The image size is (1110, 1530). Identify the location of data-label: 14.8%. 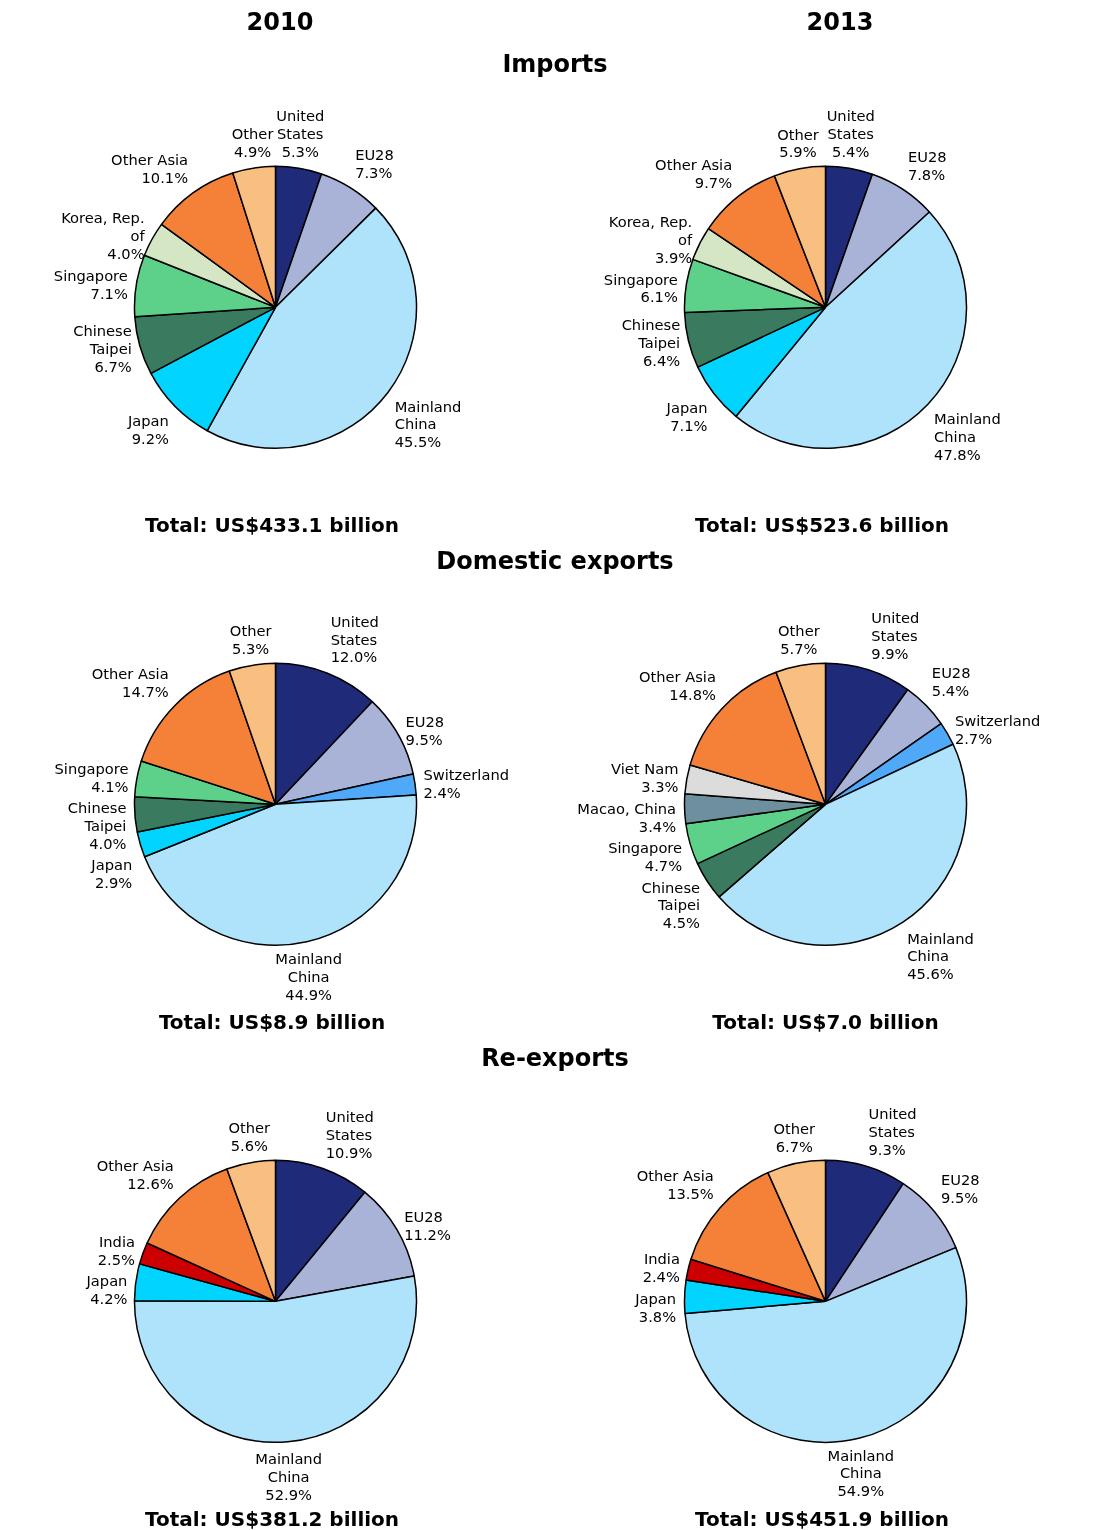
(692, 694).